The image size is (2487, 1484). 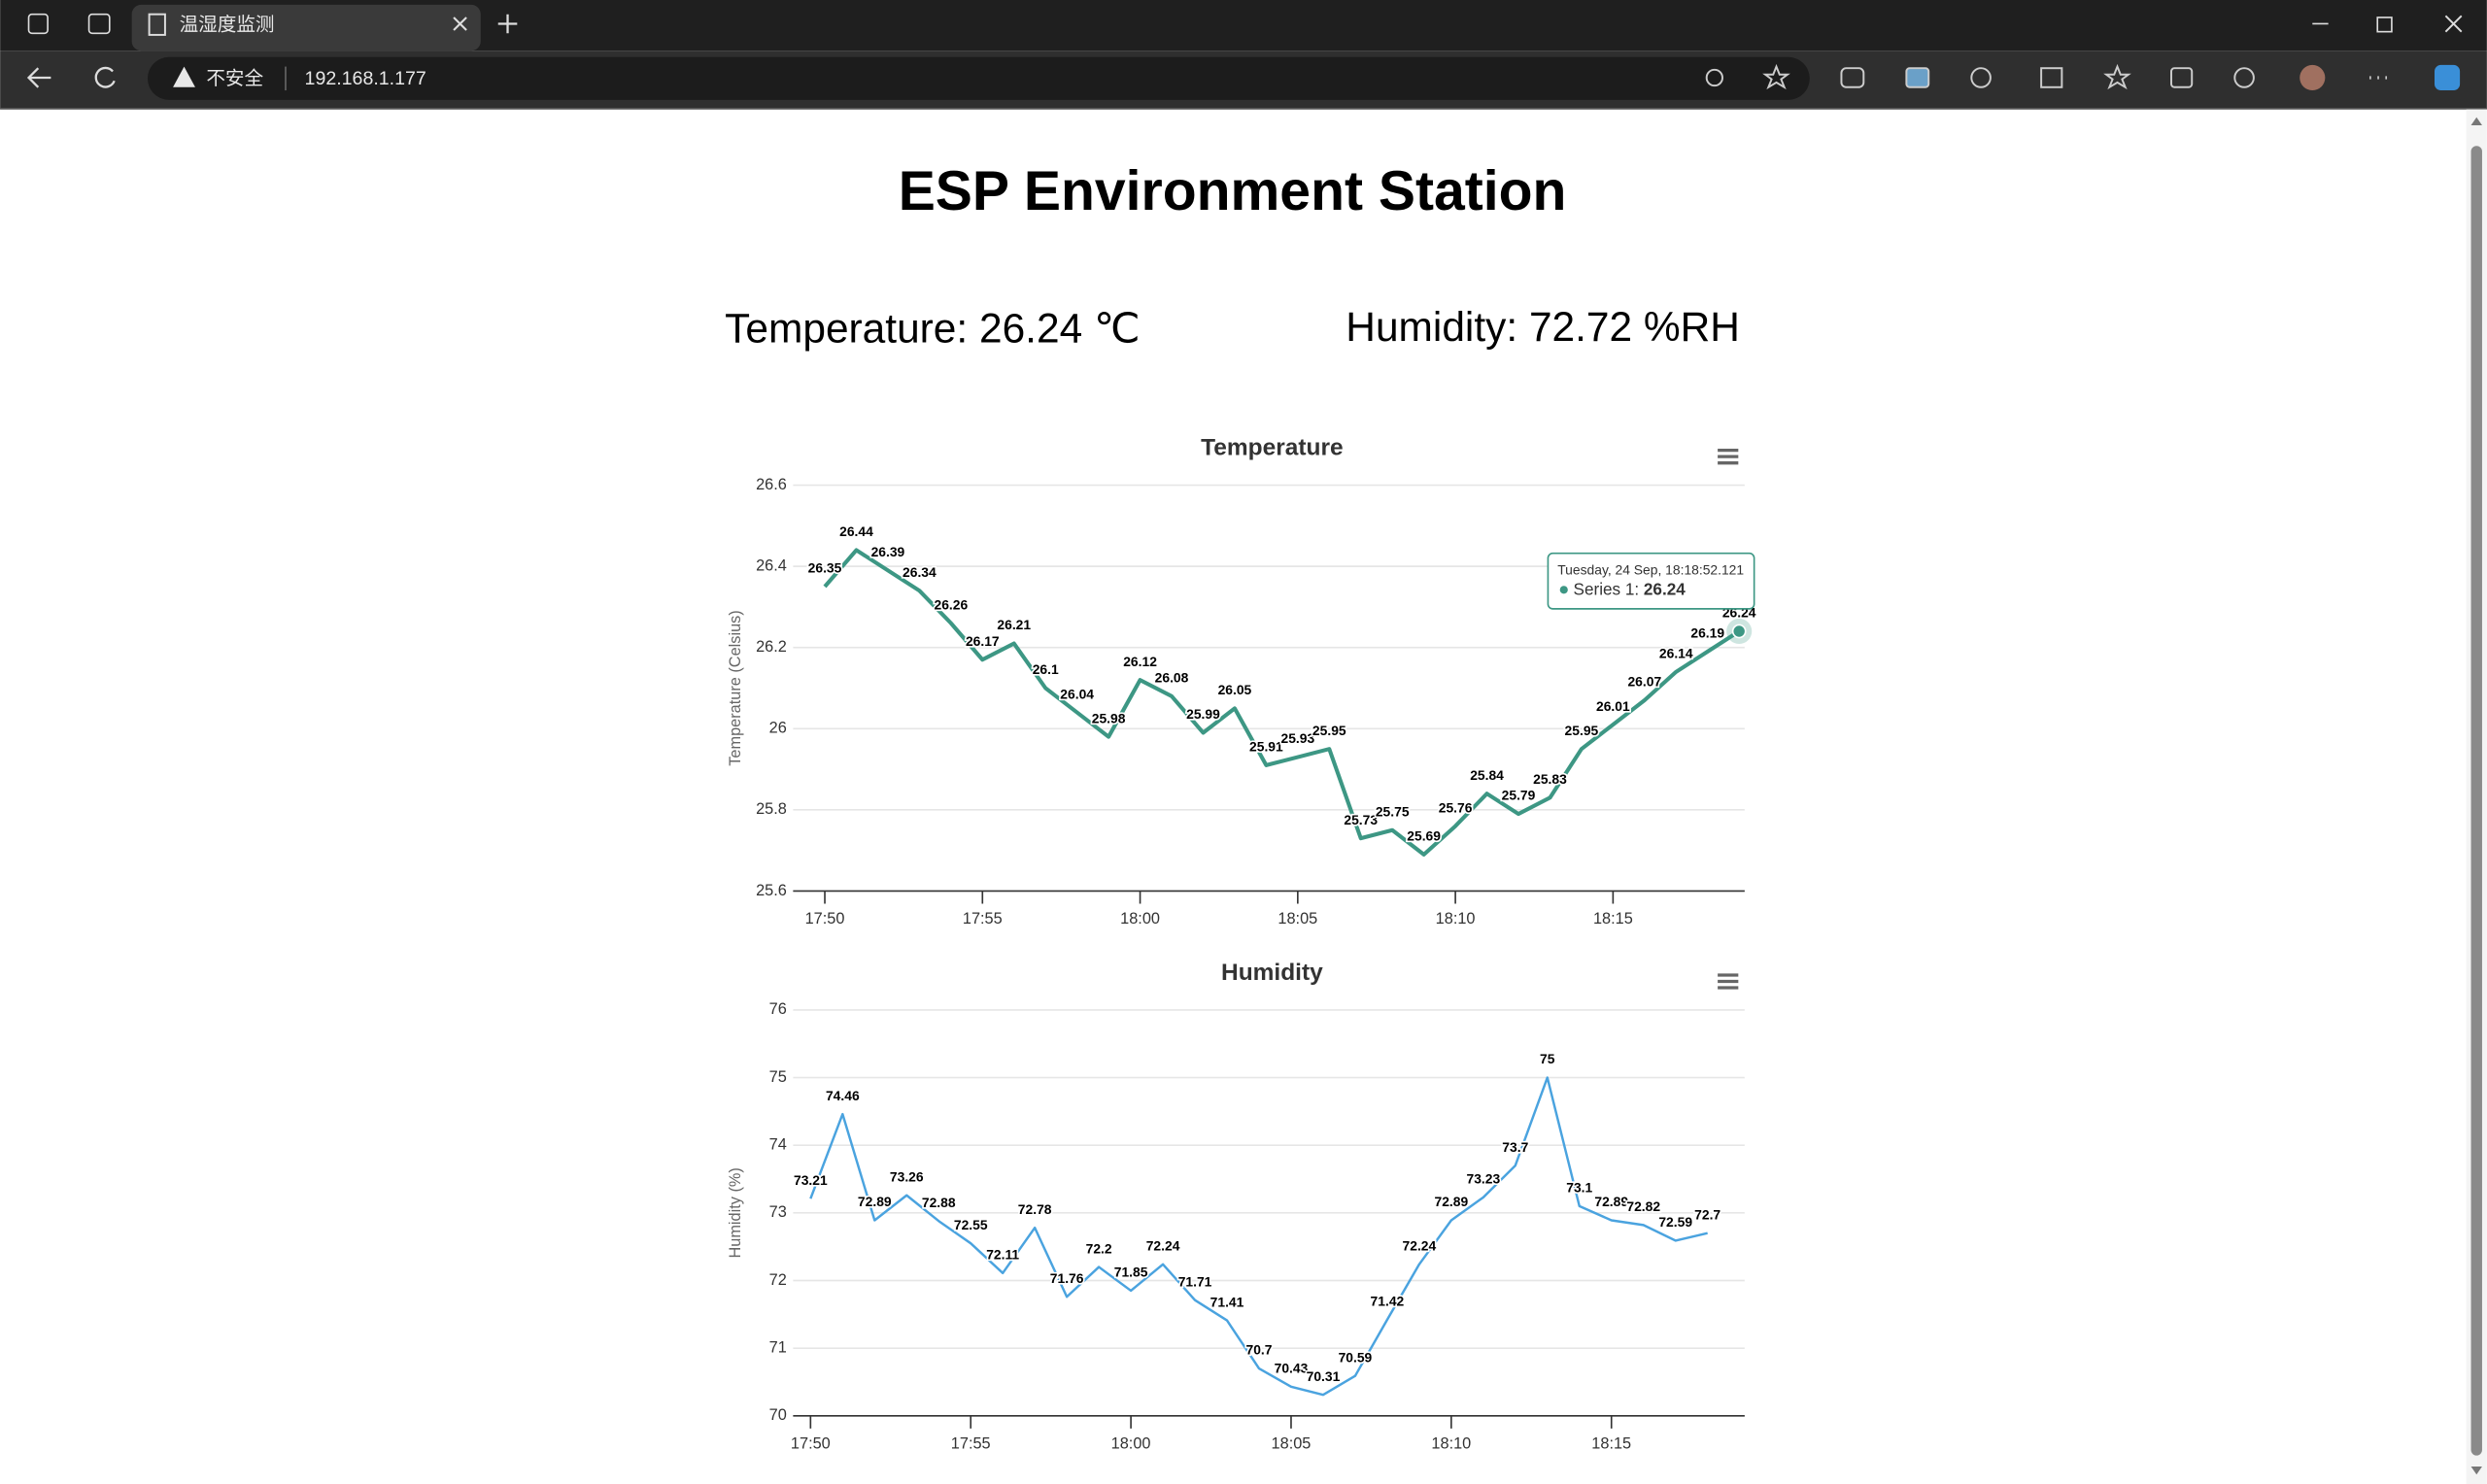 I want to click on refresh-button, so click(x=105, y=77).